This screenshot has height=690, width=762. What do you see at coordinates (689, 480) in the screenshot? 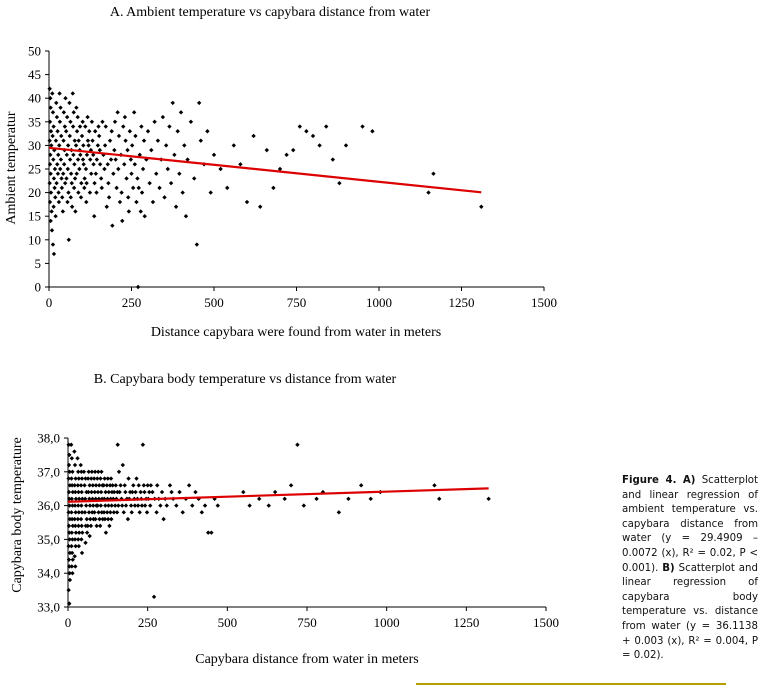
I see `caption-a-tag: A)` at bounding box center [689, 480].